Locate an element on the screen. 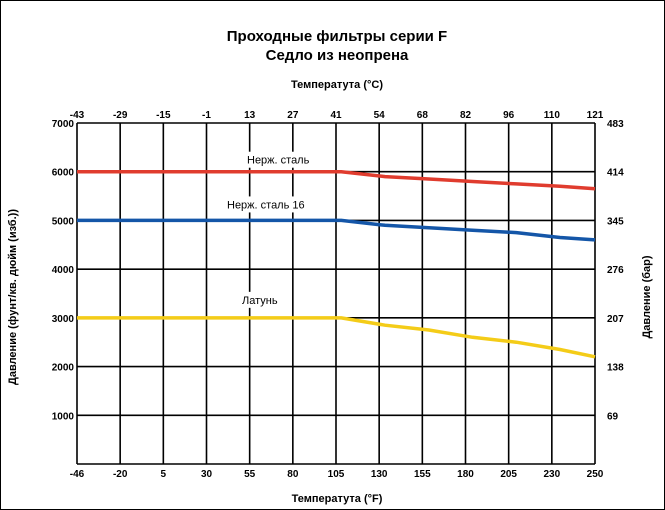 This screenshot has width=665, height=510. x-bottom-tick-label: 180 is located at coordinates (465, 474).